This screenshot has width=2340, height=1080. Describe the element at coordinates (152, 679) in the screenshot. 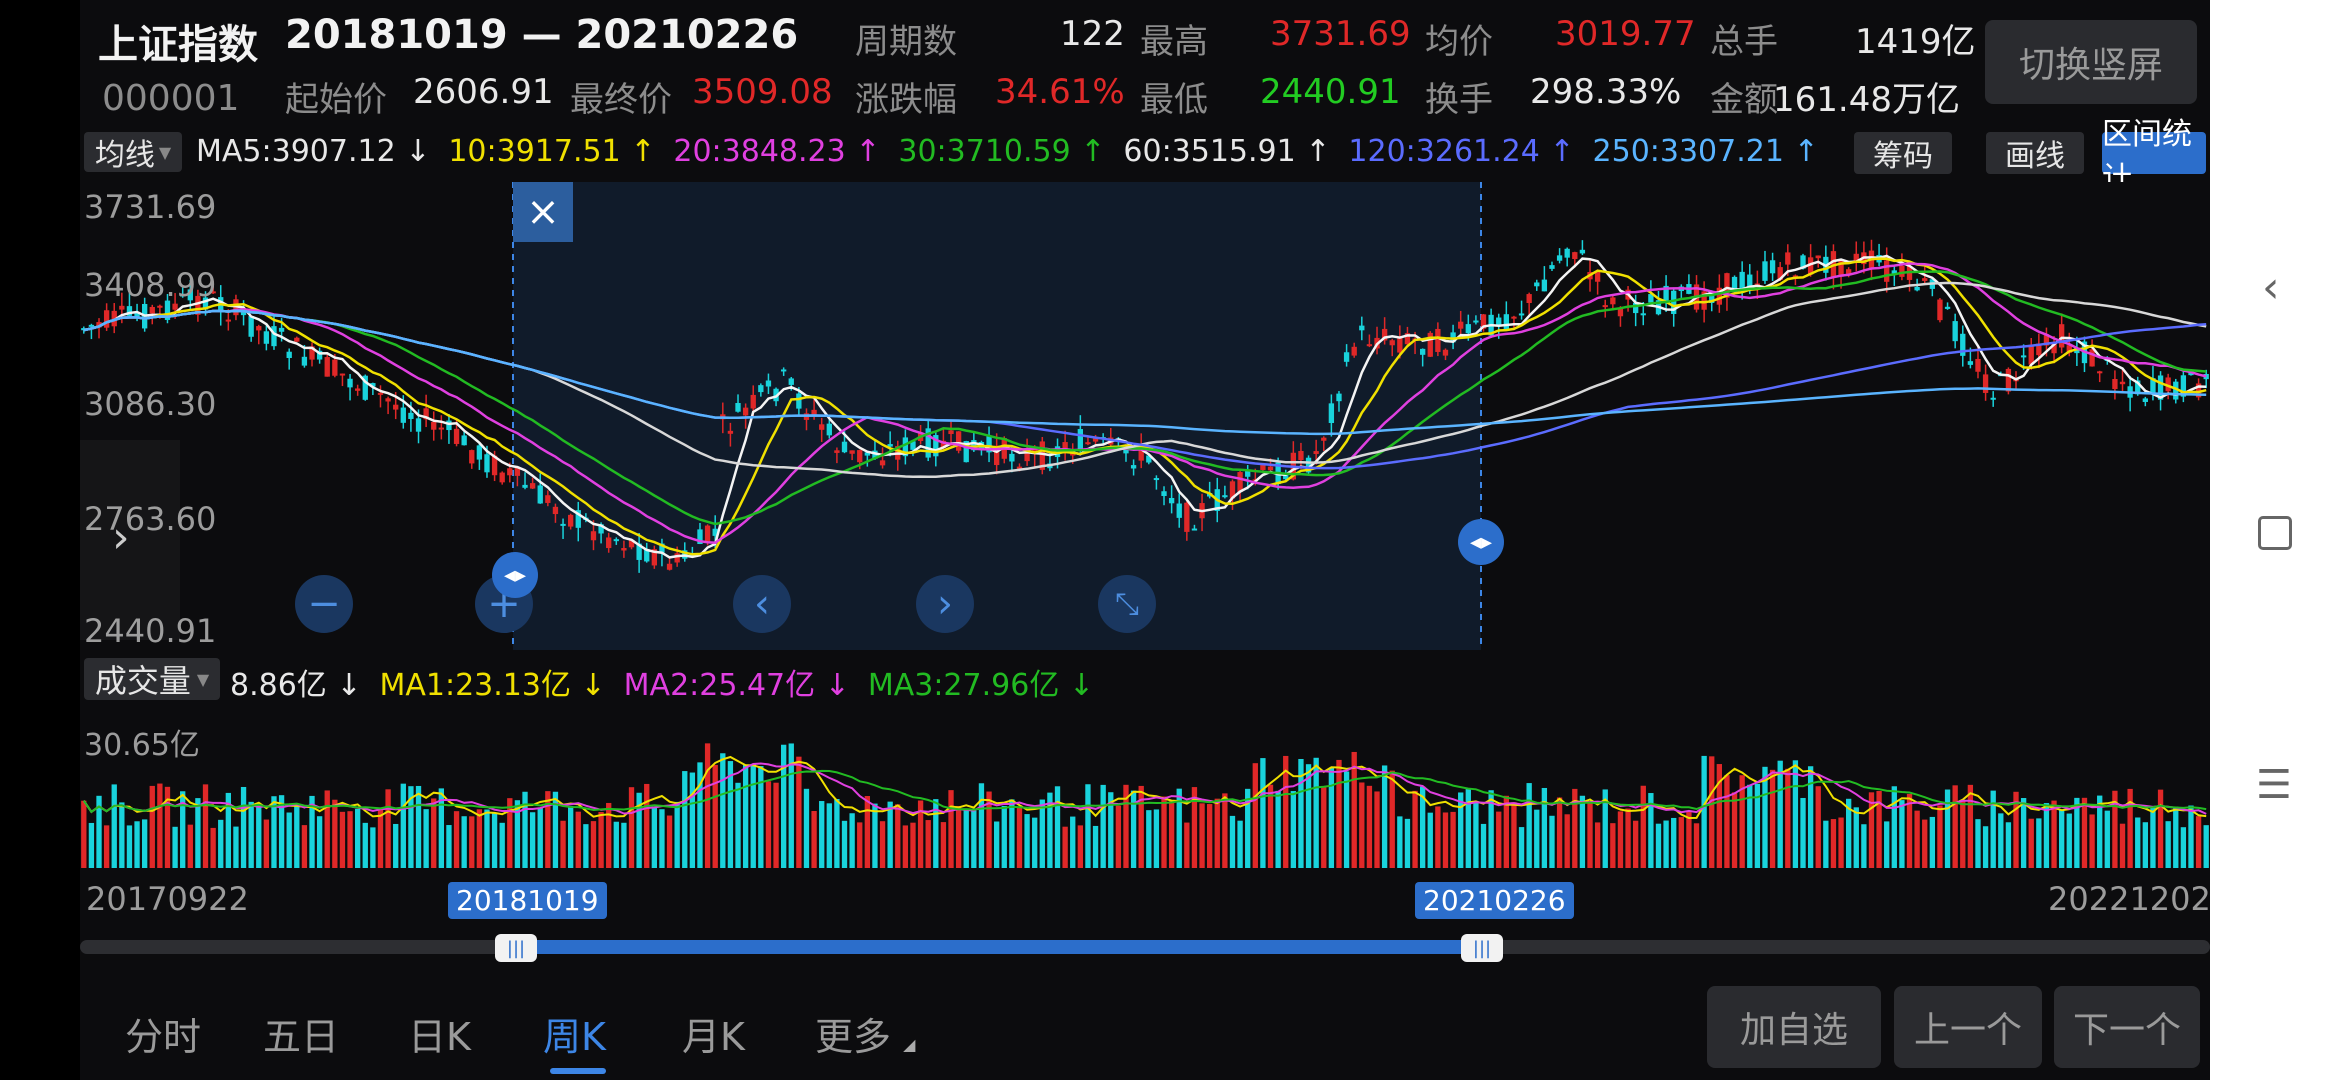

I see `volume-selector: 成交量 ▼` at that location.